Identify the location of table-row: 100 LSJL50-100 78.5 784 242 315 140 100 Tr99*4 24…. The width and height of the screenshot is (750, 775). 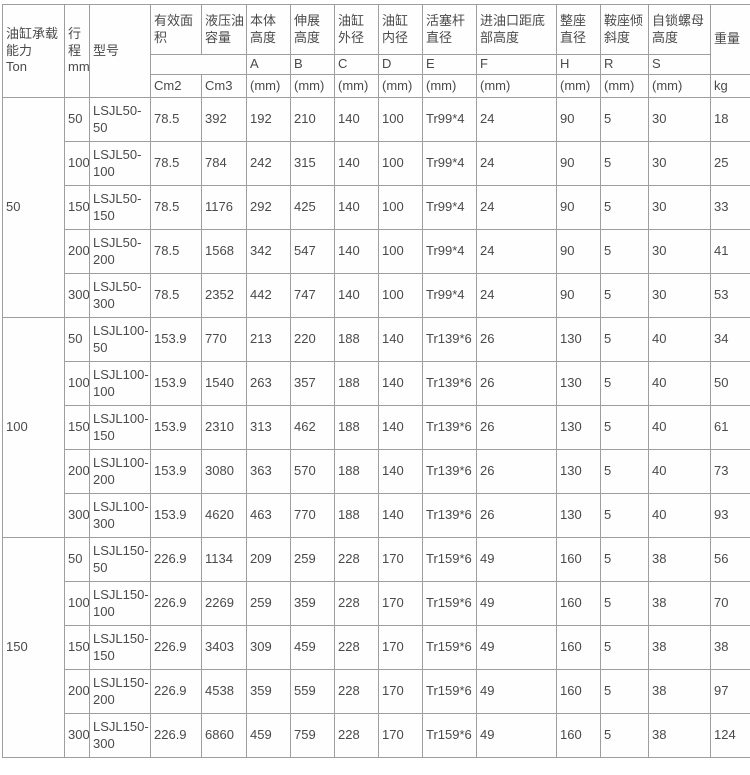
(376, 163).